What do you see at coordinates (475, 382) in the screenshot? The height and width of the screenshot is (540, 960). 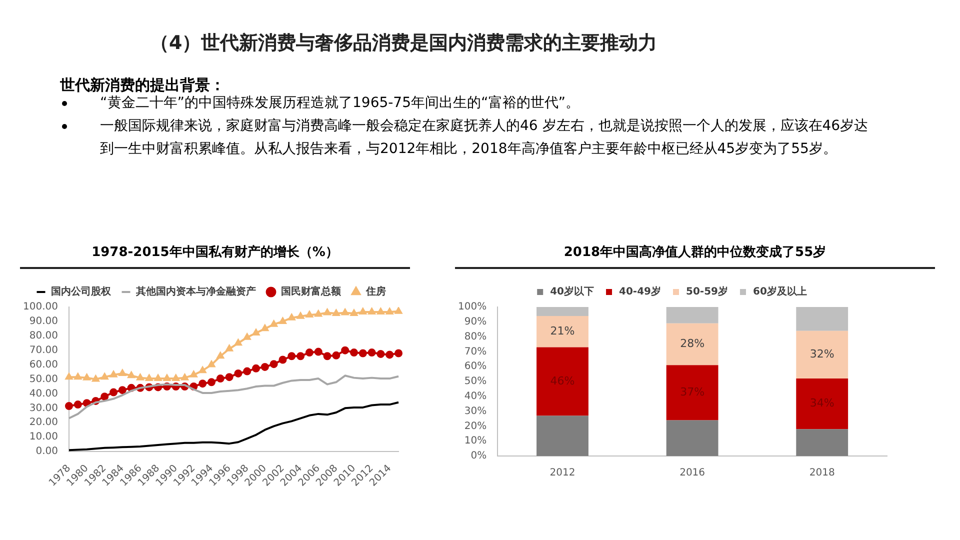 I see `y-tick-label: 50%` at bounding box center [475, 382].